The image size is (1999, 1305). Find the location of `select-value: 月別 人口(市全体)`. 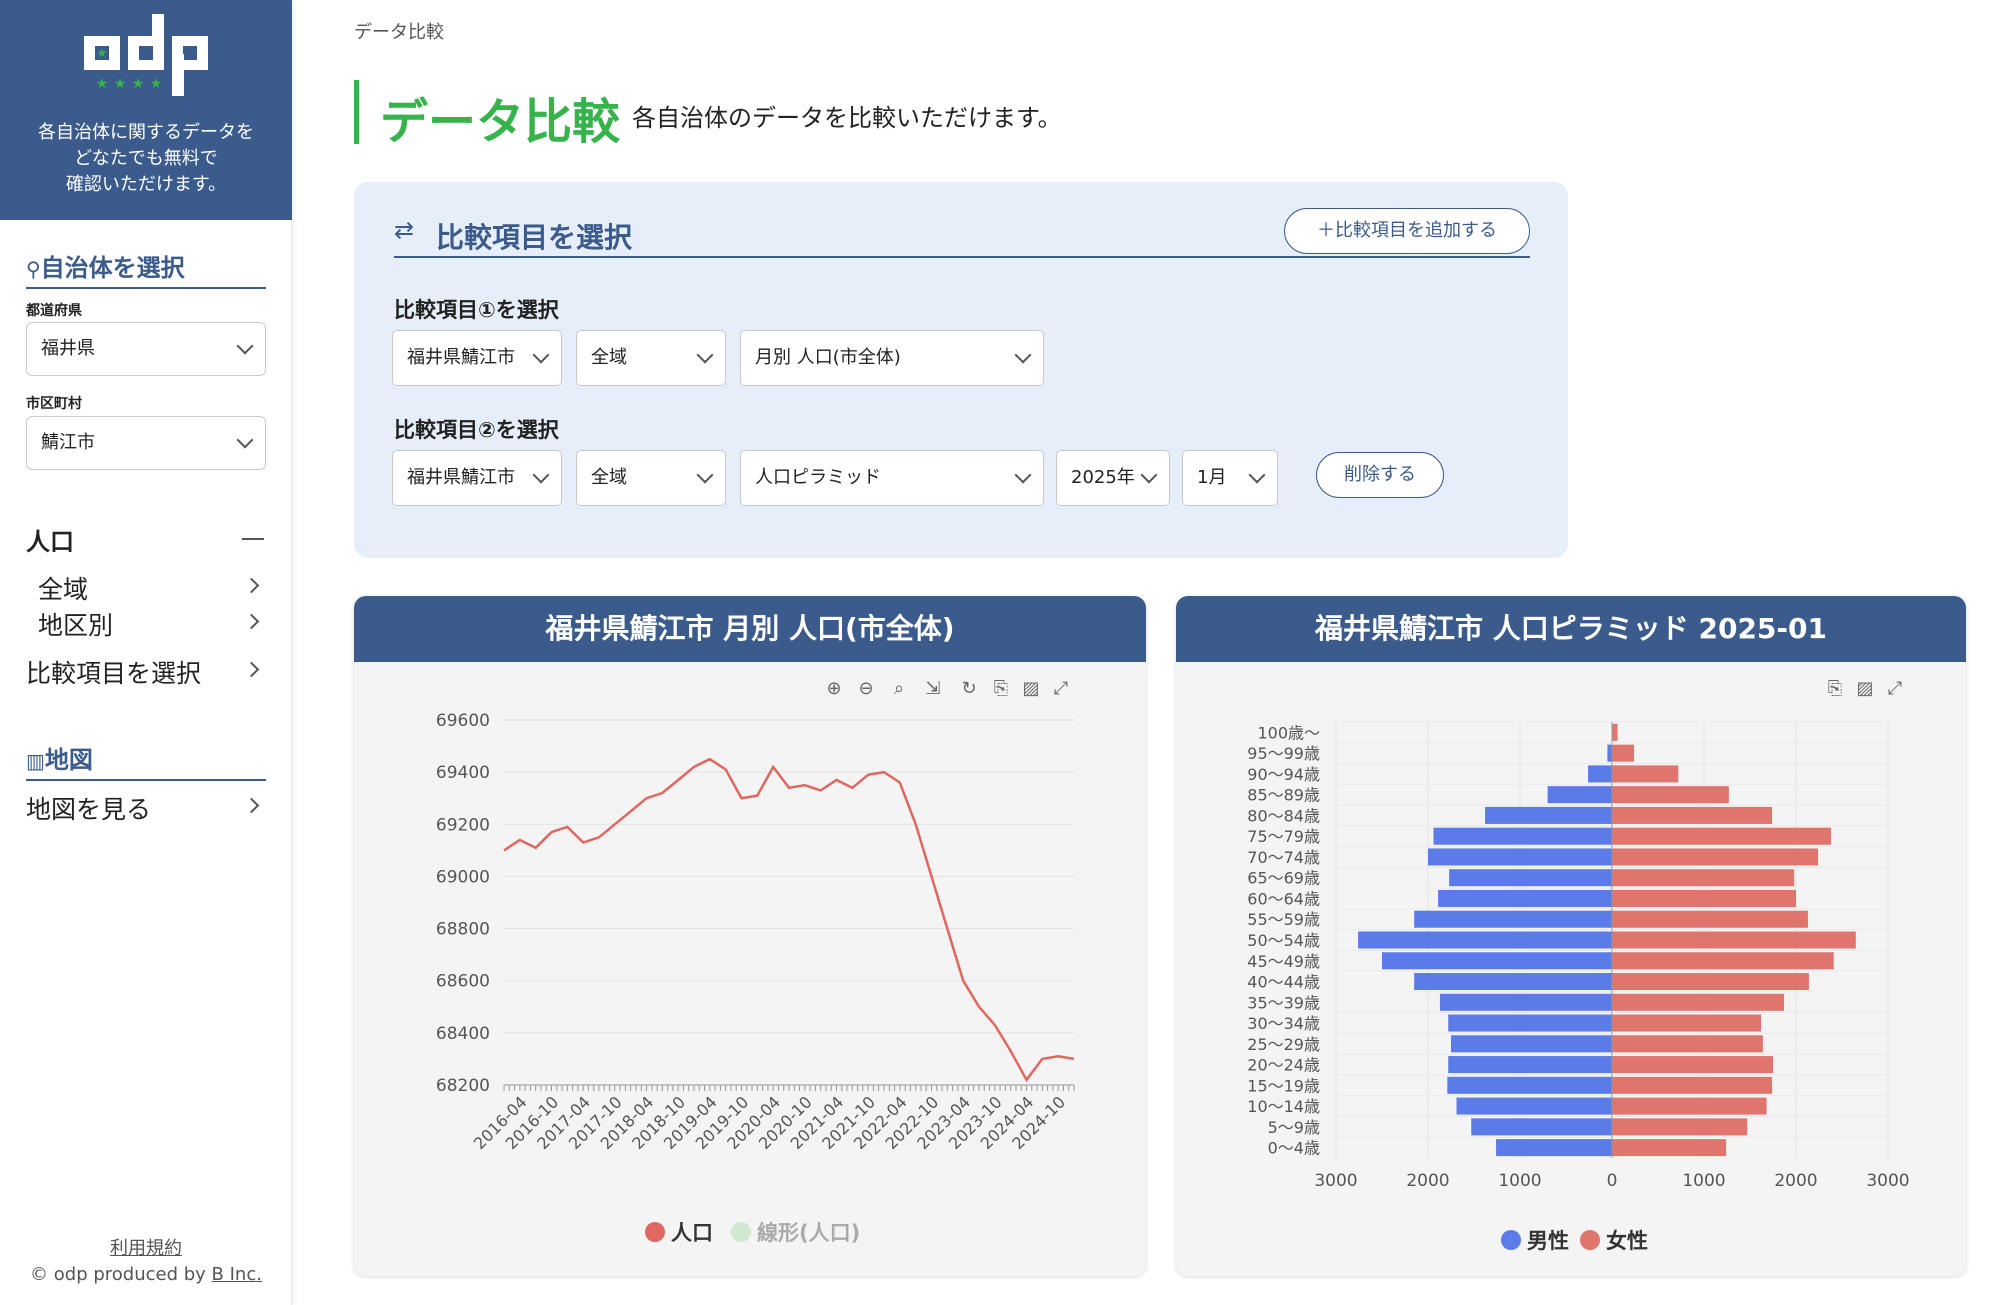

select-value: 月別 人口(市全体) is located at coordinates (828, 357).